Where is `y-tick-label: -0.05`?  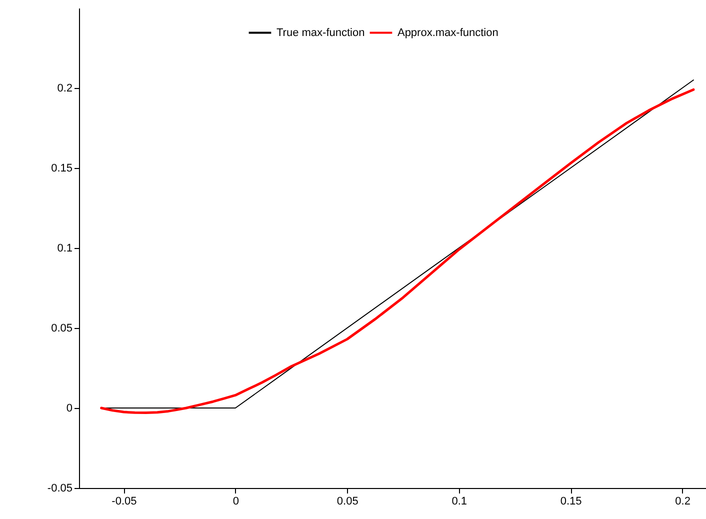
y-tick-label: -0.05 is located at coordinates (59, 488).